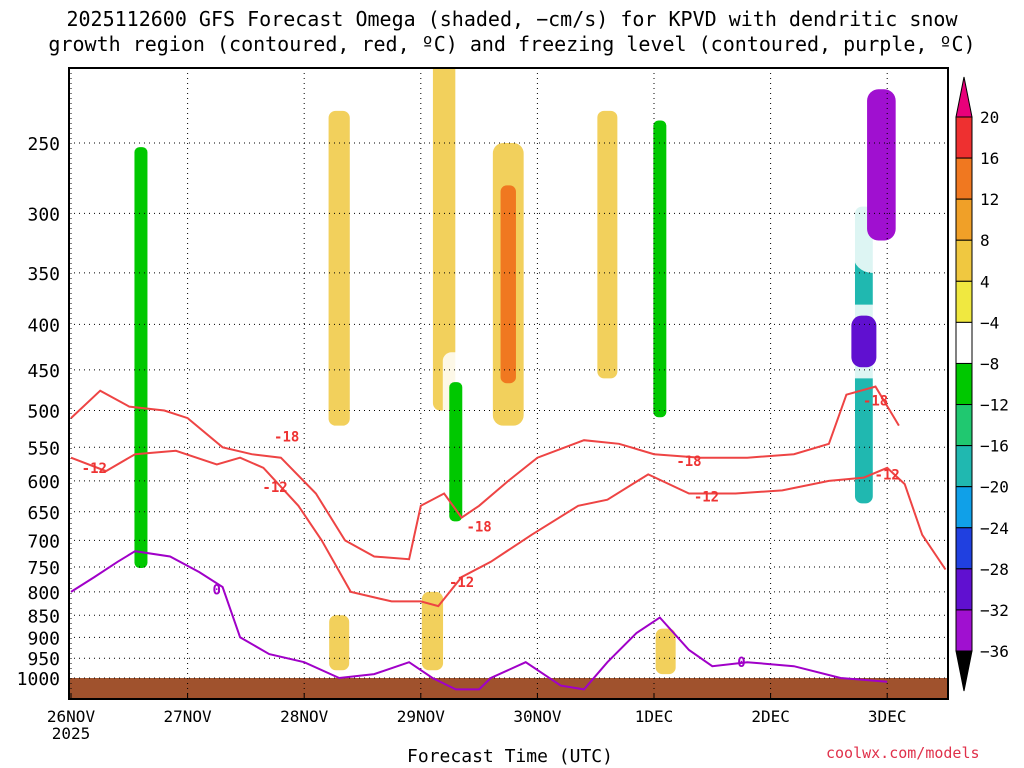 This screenshot has width=1024, height=768. Describe the element at coordinates (71, 733) in the screenshot. I see `x-year-label: 2025` at that location.